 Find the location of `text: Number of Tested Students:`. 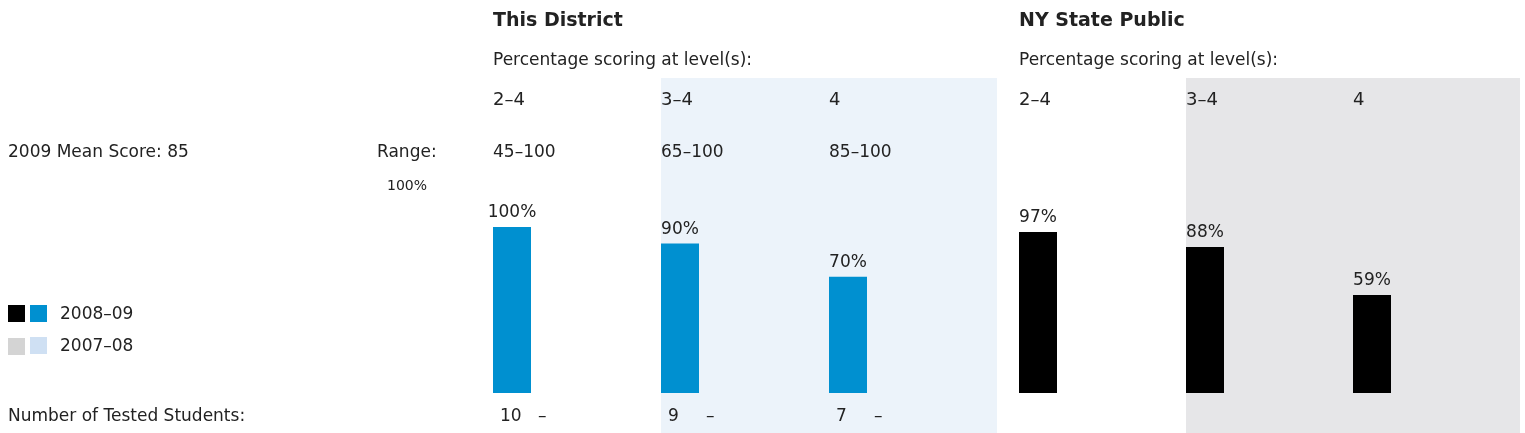

text: Number of Tested Students: is located at coordinates (127, 415).